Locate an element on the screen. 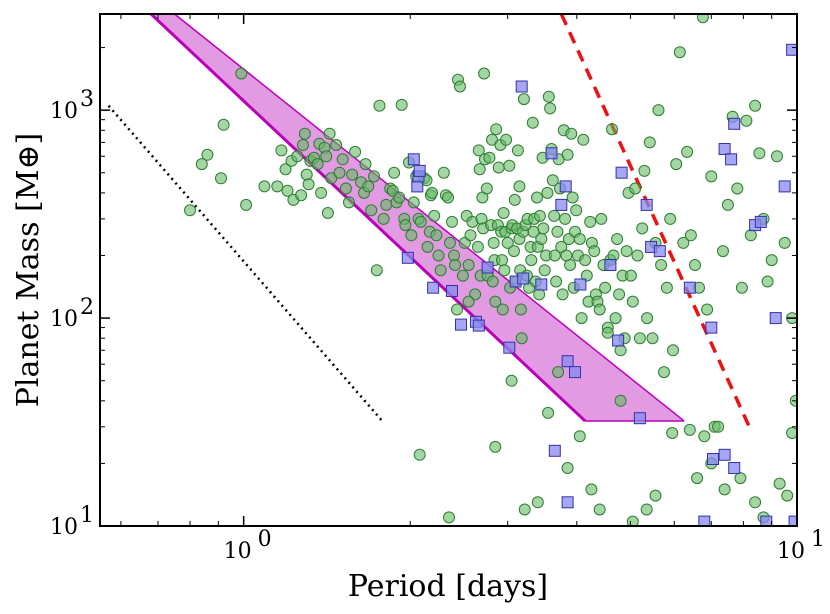  y-axis-title: Planet Mass [M⊕] is located at coordinates (28, 270).